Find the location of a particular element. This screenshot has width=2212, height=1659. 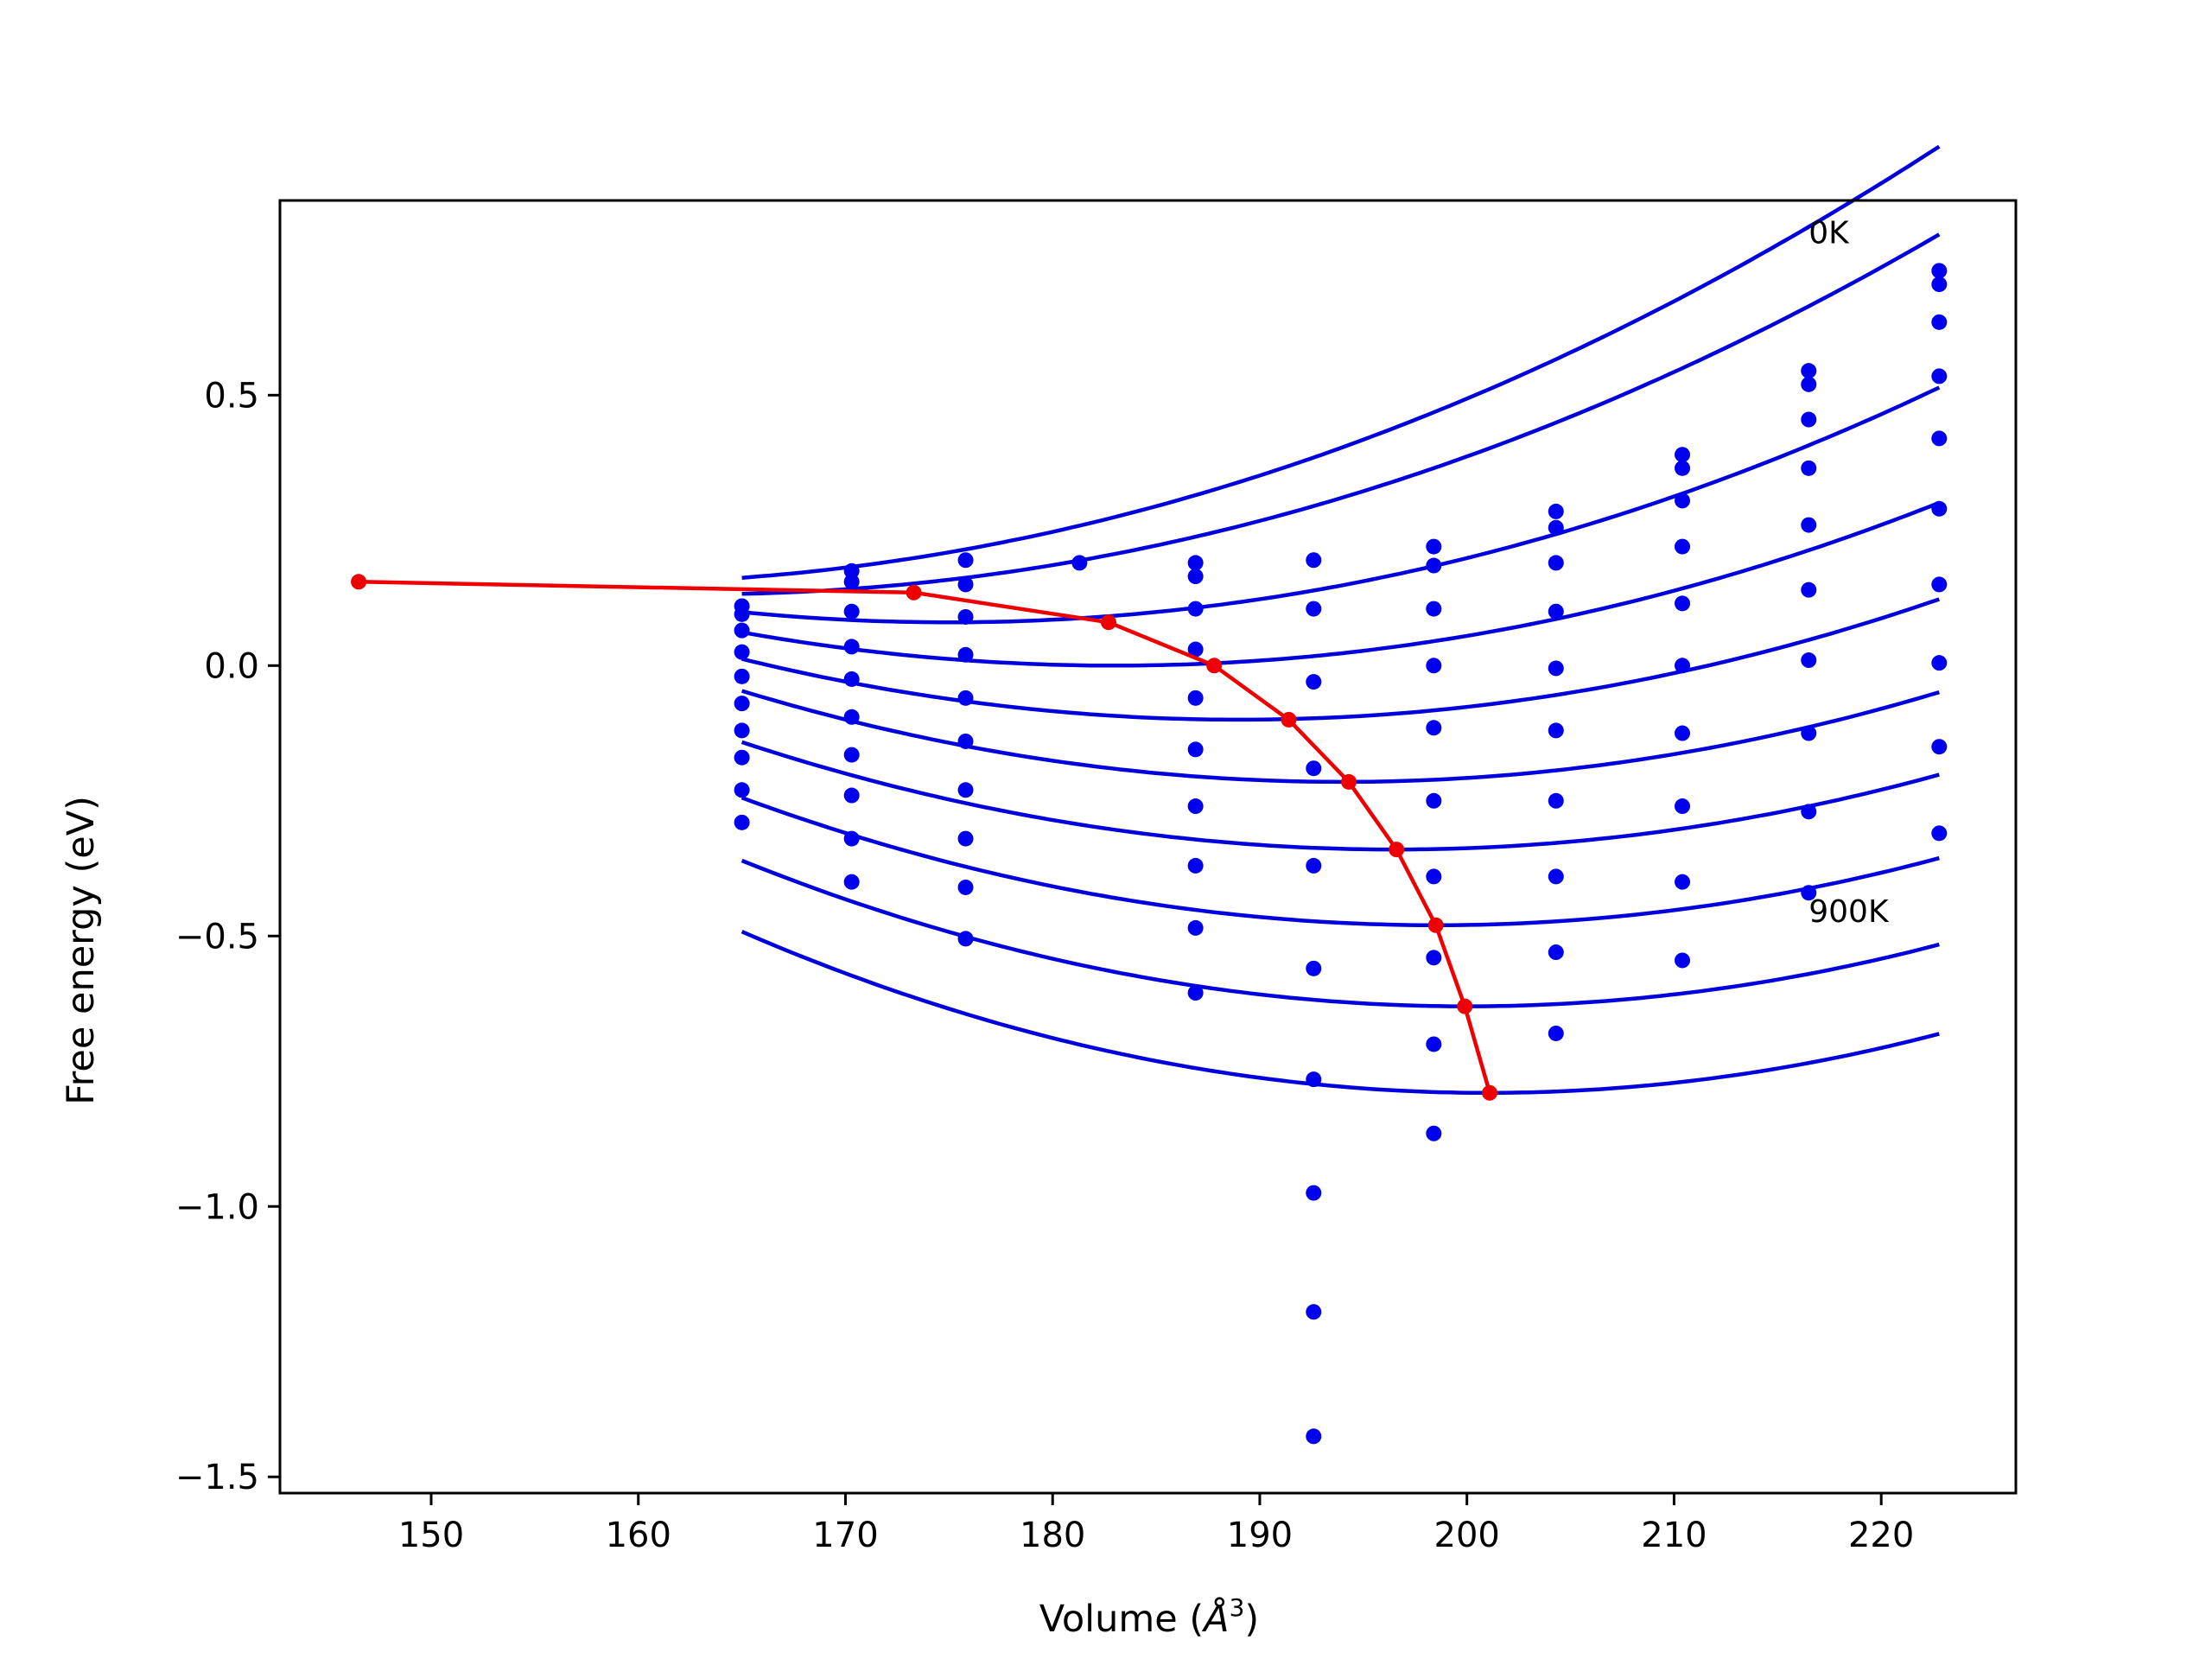

x-tick-label: 150 is located at coordinates (431, 1535).